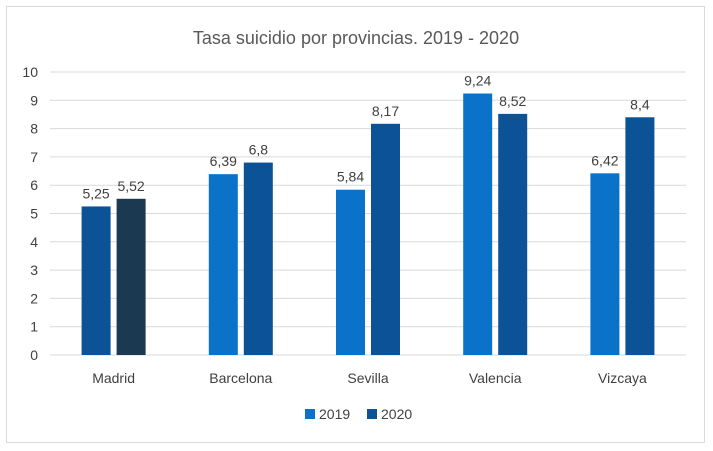 Image resolution: width=713 pixels, height=451 pixels. What do you see at coordinates (95, 193) in the screenshot?
I see `data-label: 5,25` at bounding box center [95, 193].